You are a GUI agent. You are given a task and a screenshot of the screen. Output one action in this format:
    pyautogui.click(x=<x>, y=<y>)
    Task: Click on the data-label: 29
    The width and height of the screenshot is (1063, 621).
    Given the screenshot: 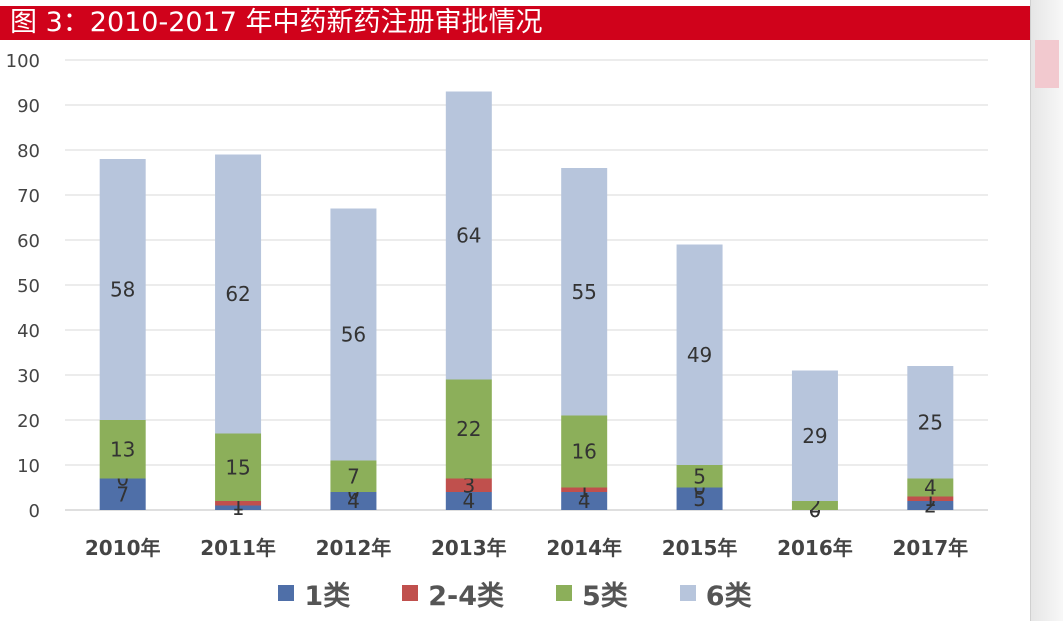 What is the action you would take?
    pyautogui.click(x=814, y=436)
    